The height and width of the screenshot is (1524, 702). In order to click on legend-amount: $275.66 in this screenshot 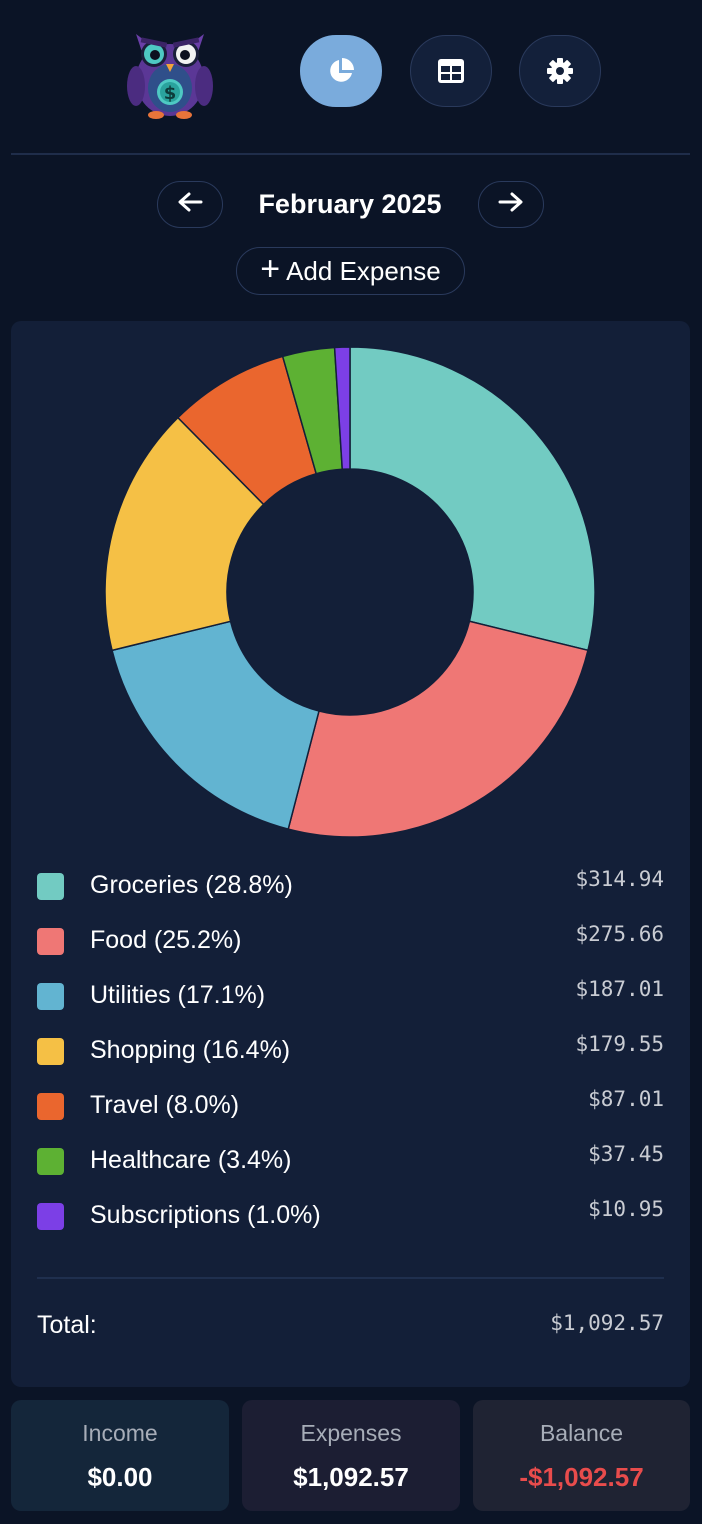, I will do `click(619, 934)`.